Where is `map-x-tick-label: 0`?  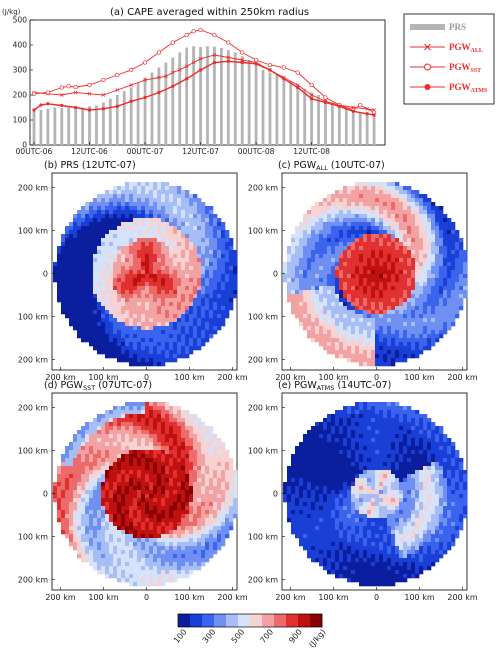
map-x-tick-label: 0 is located at coordinates (376, 377).